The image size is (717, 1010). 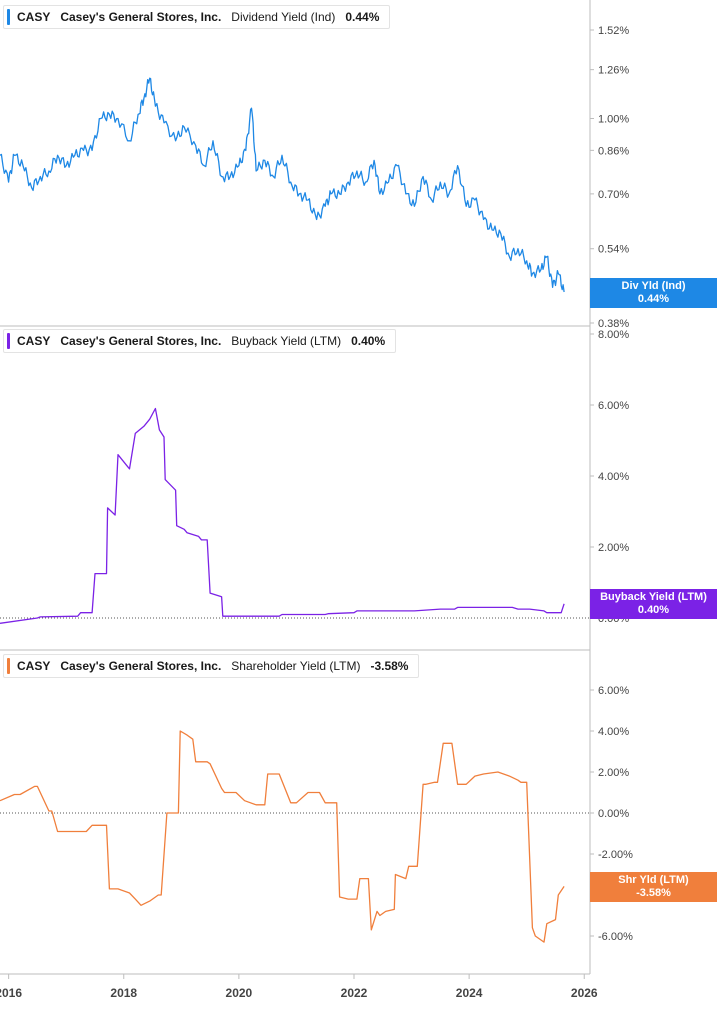 What do you see at coordinates (653, 286) in the screenshot?
I see `badge-label: Div Yld (Ind)` at bounding box center [653, 286].